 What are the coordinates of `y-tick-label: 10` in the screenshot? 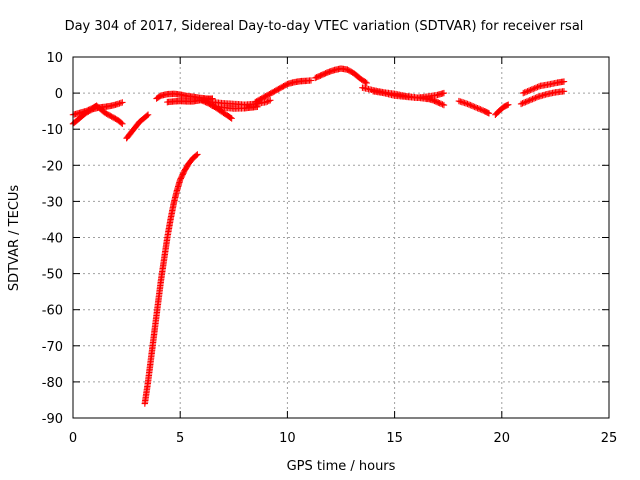 It's located at (54, 58).